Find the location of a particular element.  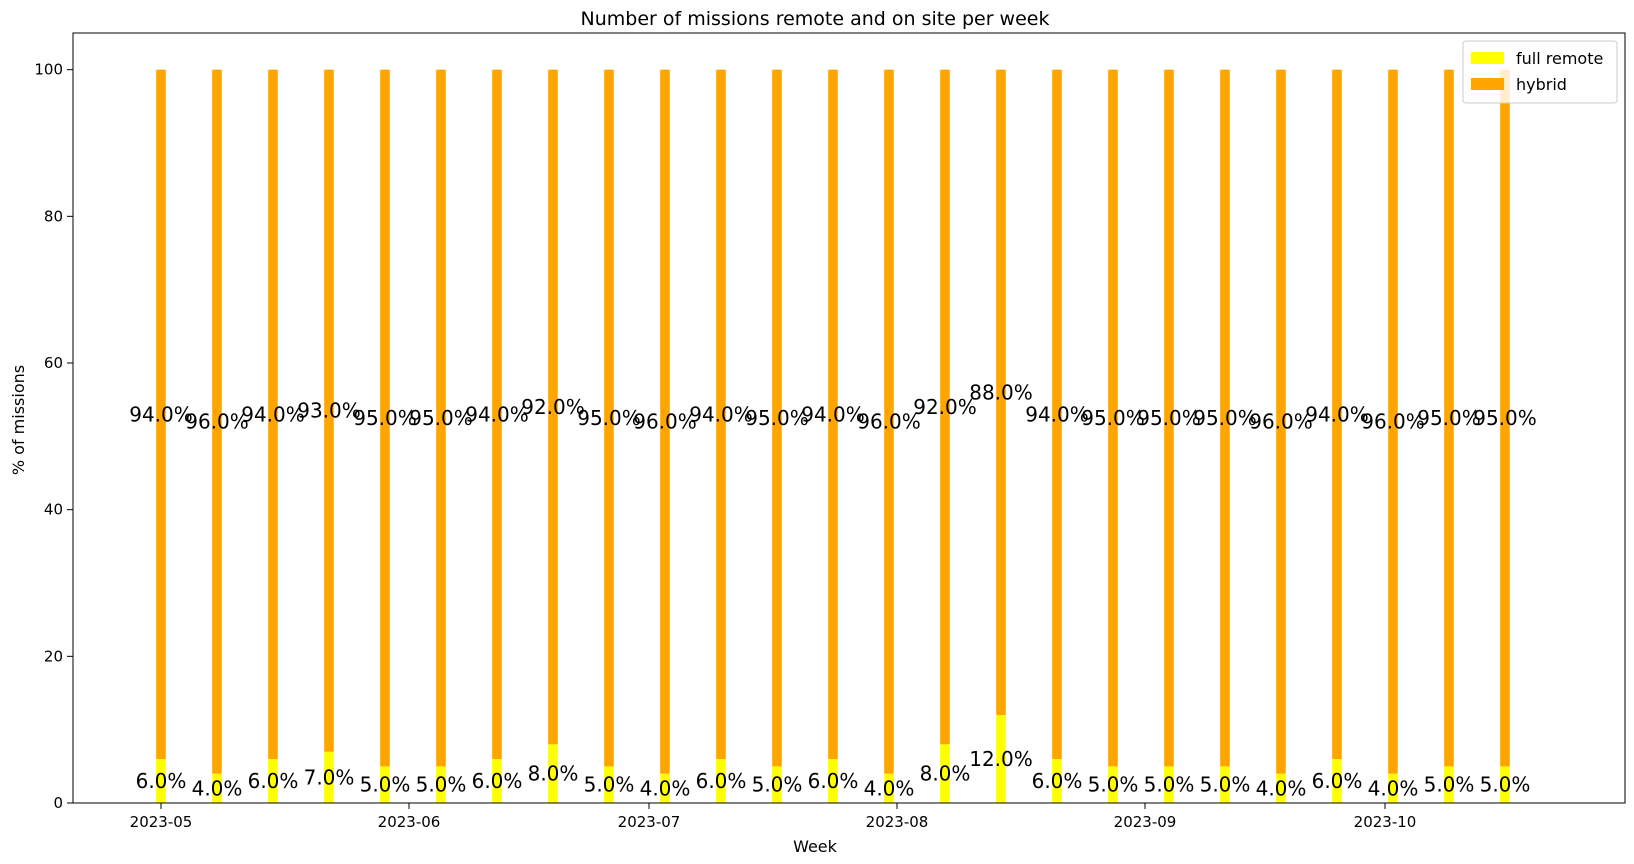

data-label-hybrid-22: 94.0% is located at coordinates (1337, 414).